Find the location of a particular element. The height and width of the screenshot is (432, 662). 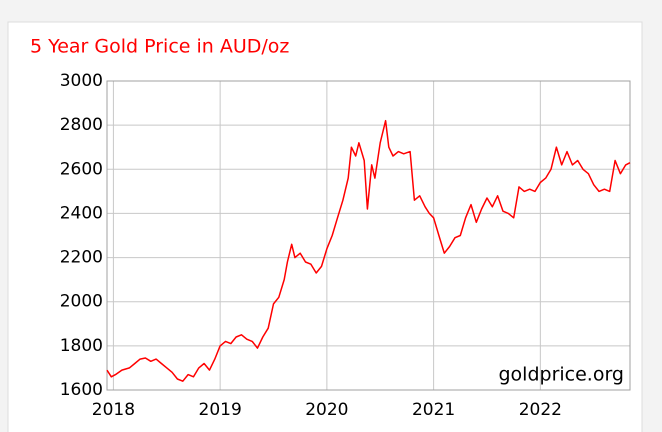

x-tick-label: 2020 is located at coordinates (326, 410).